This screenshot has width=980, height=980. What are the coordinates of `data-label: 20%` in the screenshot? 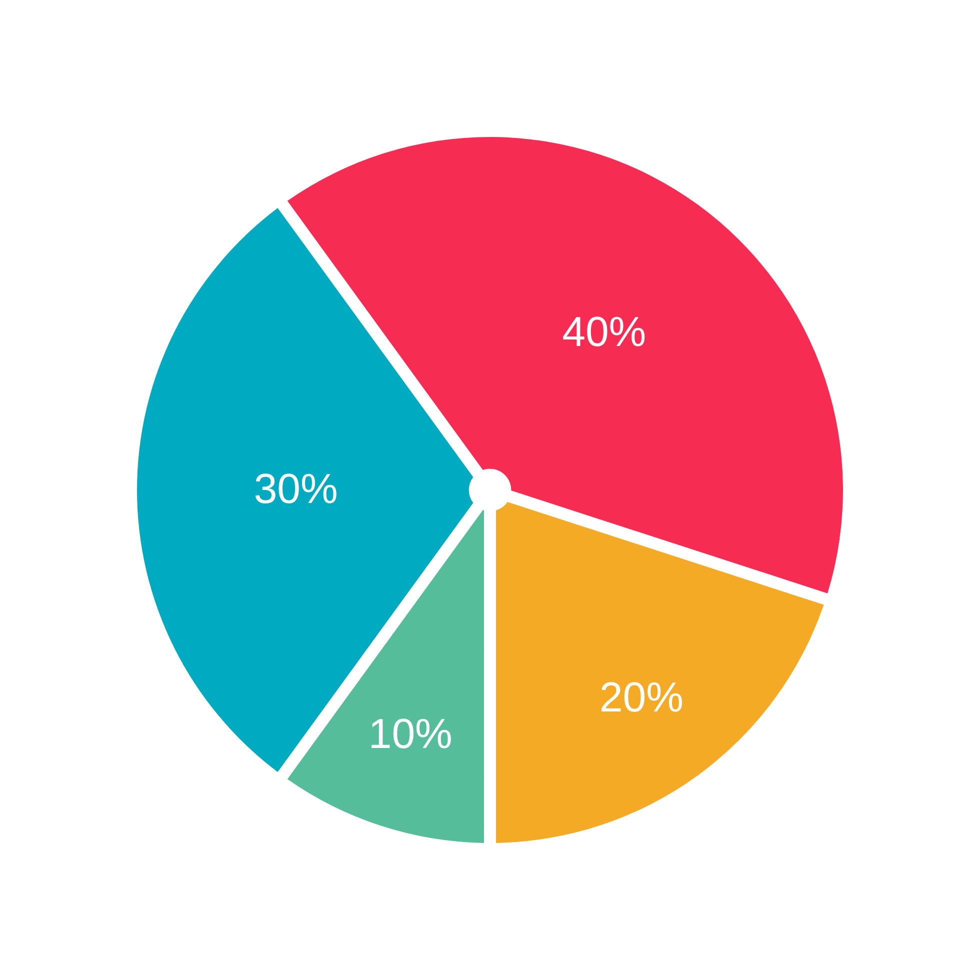 It's located at (641, 696).